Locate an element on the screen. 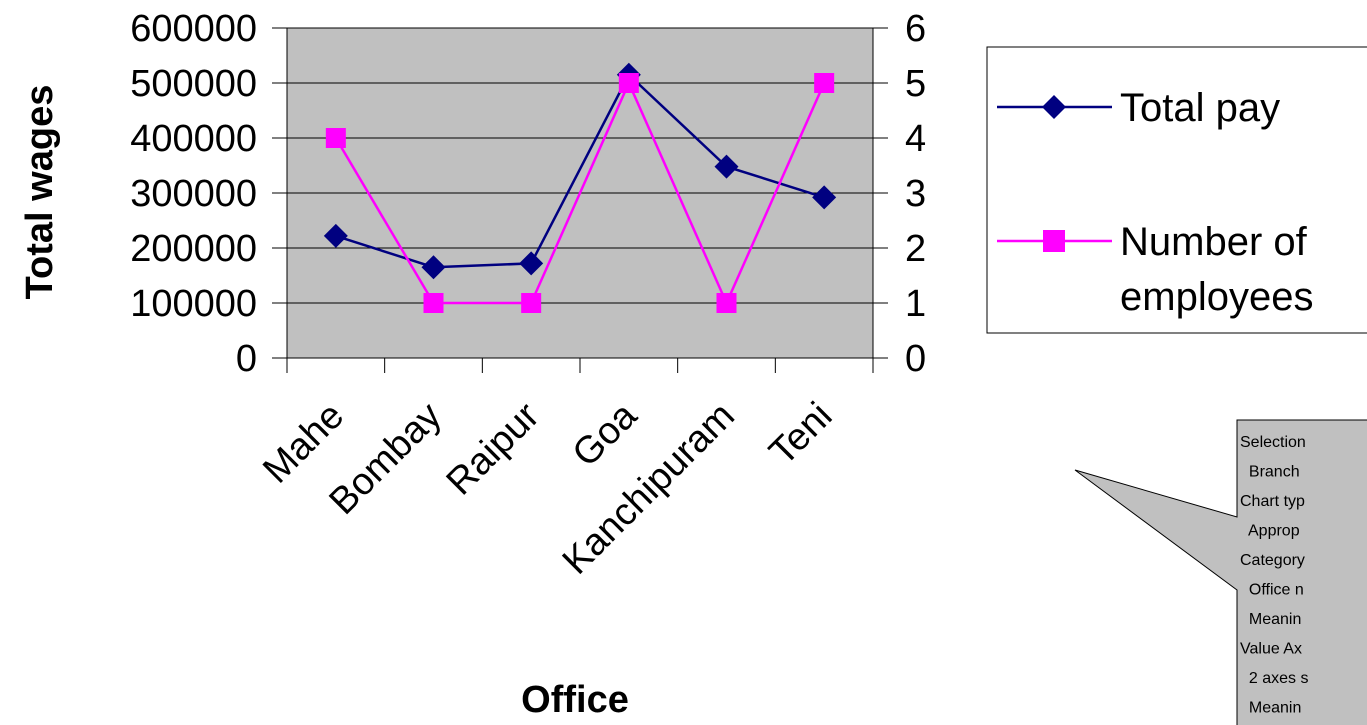 This screenshot has width=1367, height=725. x-tick-label: Kanchipuram is located at coordinates (649, 489).